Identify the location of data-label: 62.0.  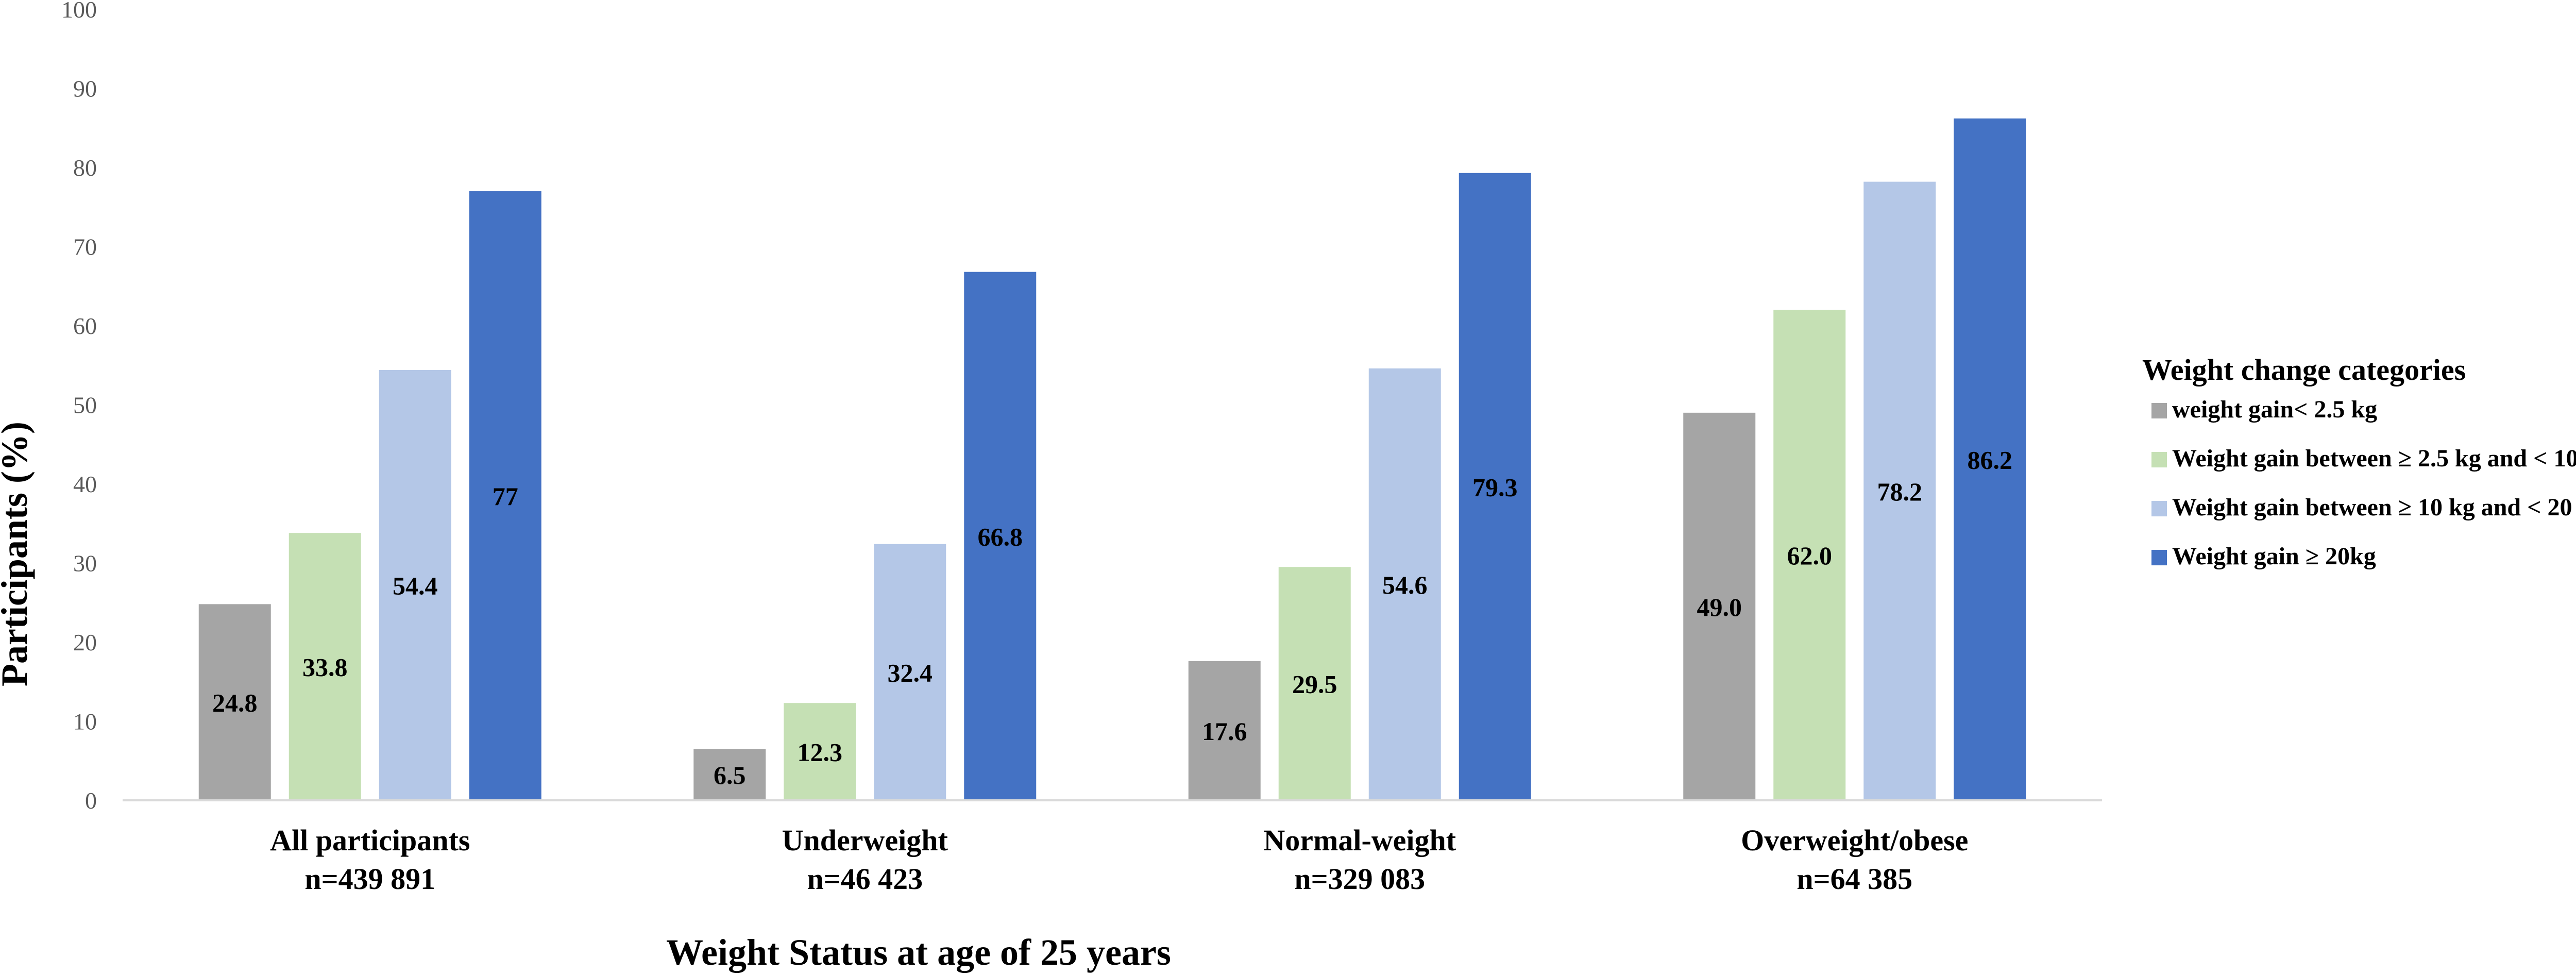
(1810, 555).